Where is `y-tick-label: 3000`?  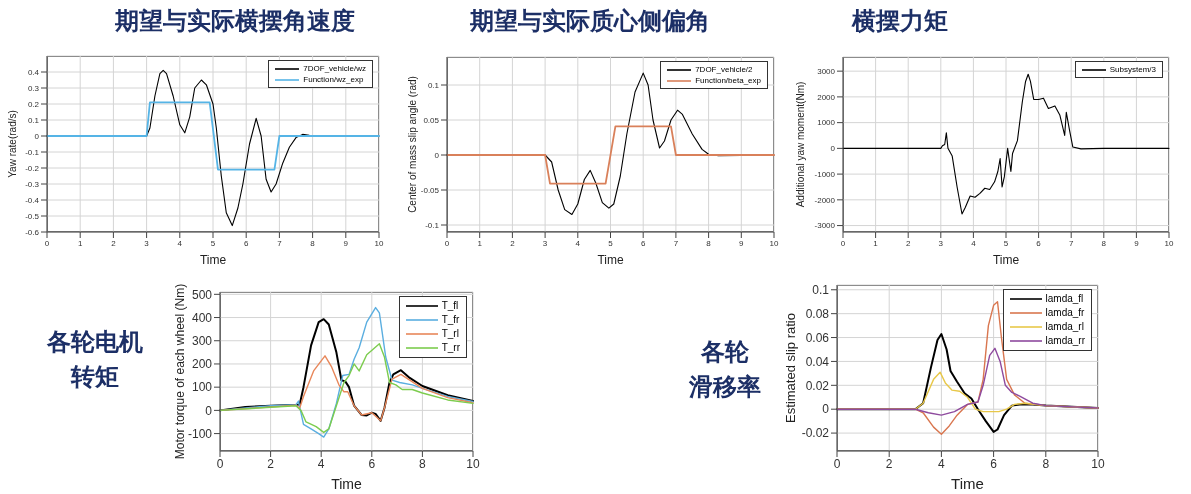 y-tick-label: 3000 is located at coordinates (826, 71).